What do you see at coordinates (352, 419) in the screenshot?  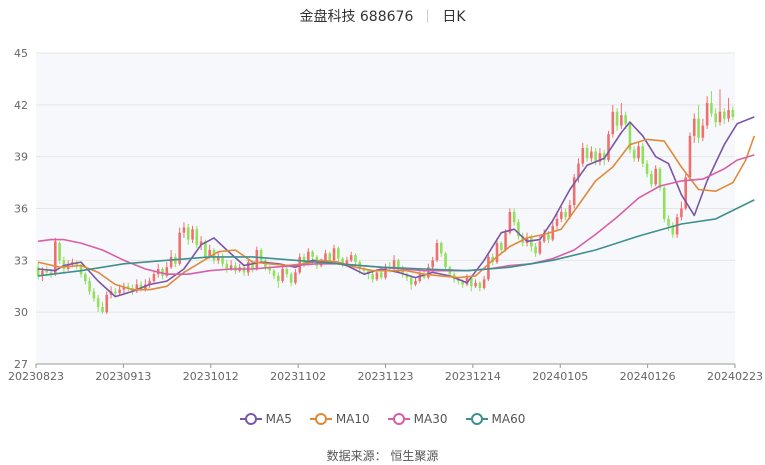 I see `legend-label-ma10: MA10` at bounding box center [352, 419].